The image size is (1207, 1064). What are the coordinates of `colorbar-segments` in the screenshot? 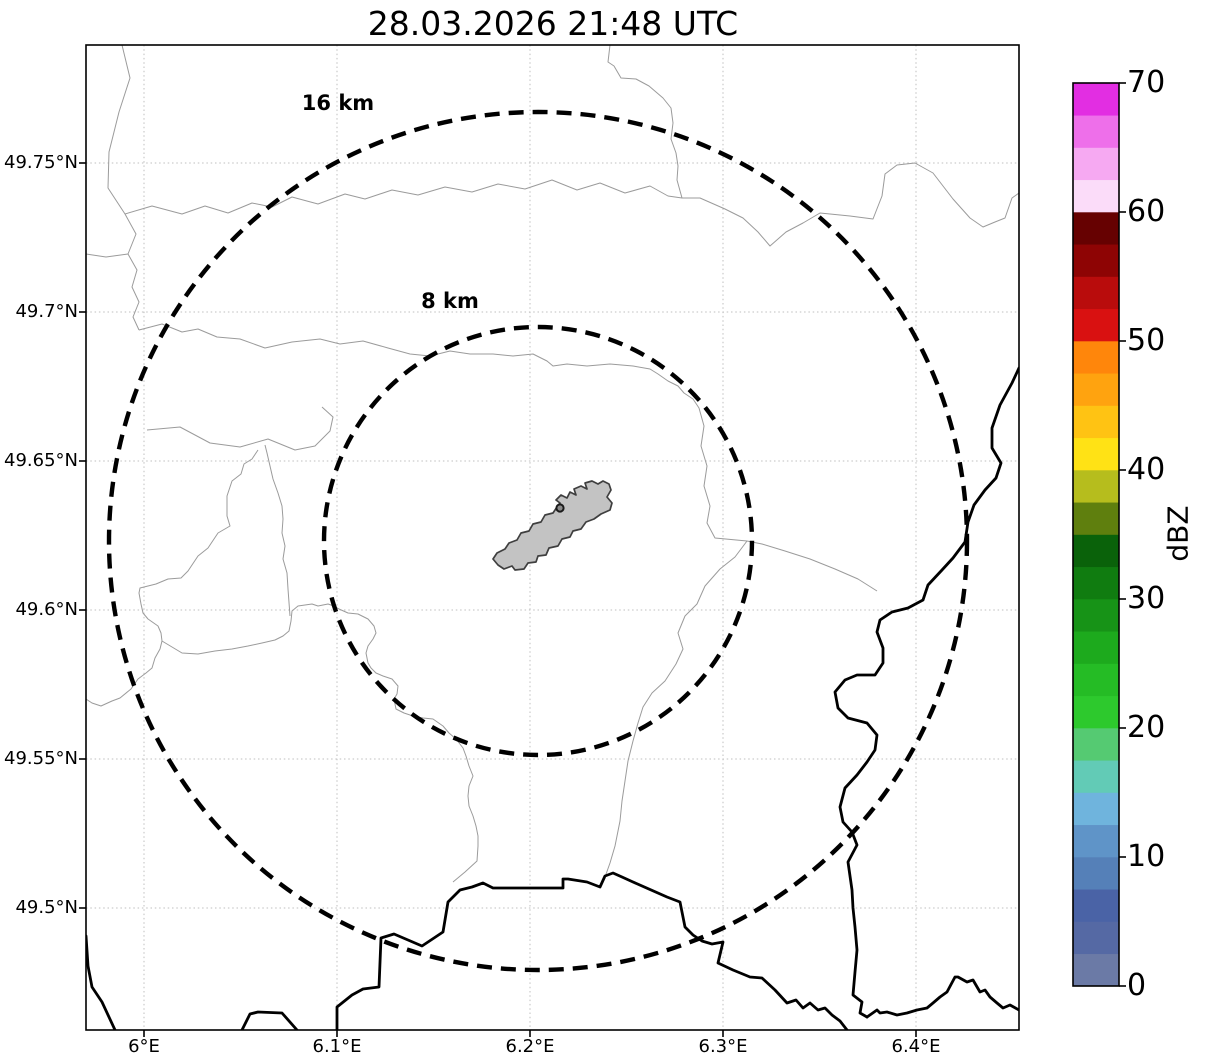 It's located at (1096, 534).